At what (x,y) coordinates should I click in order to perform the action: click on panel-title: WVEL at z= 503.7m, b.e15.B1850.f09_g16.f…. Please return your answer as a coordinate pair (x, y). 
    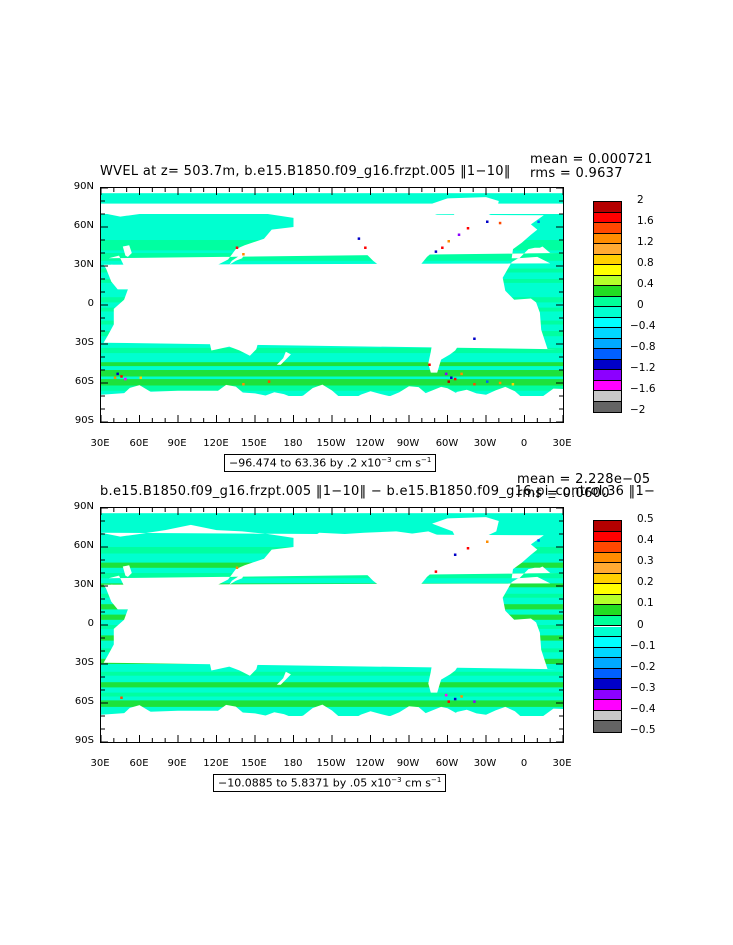
    Looking at the image, I should click on (305, 171).